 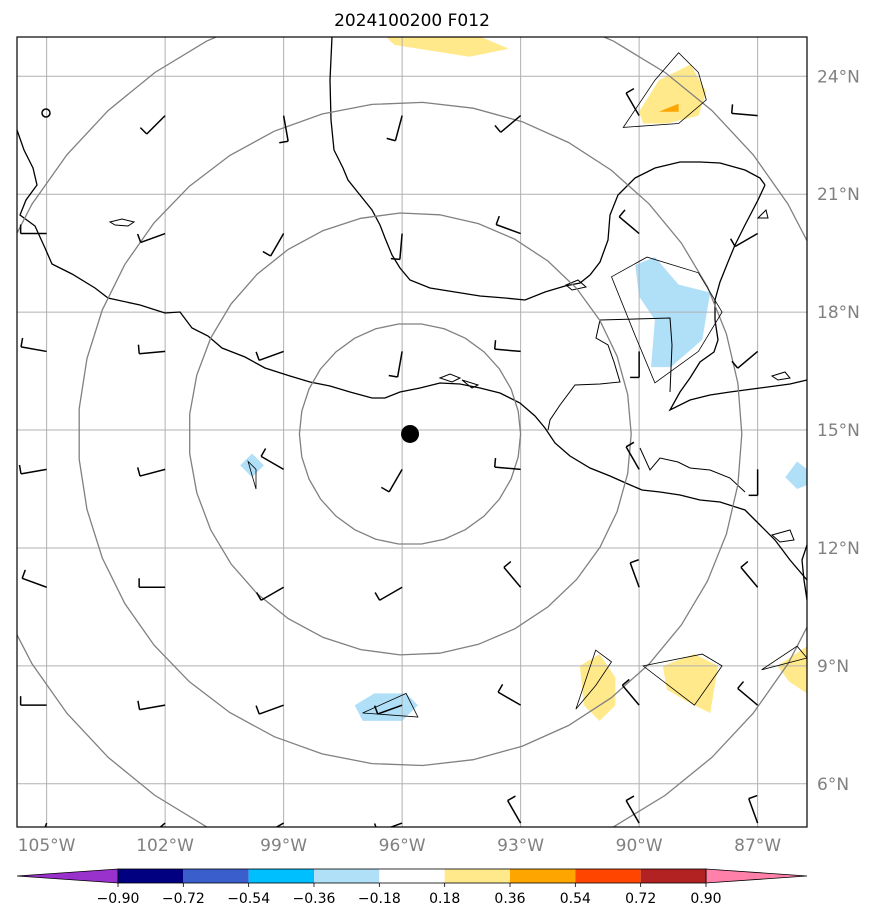 I want to click on contour-fill-top-center, so click(x=447, y=47).